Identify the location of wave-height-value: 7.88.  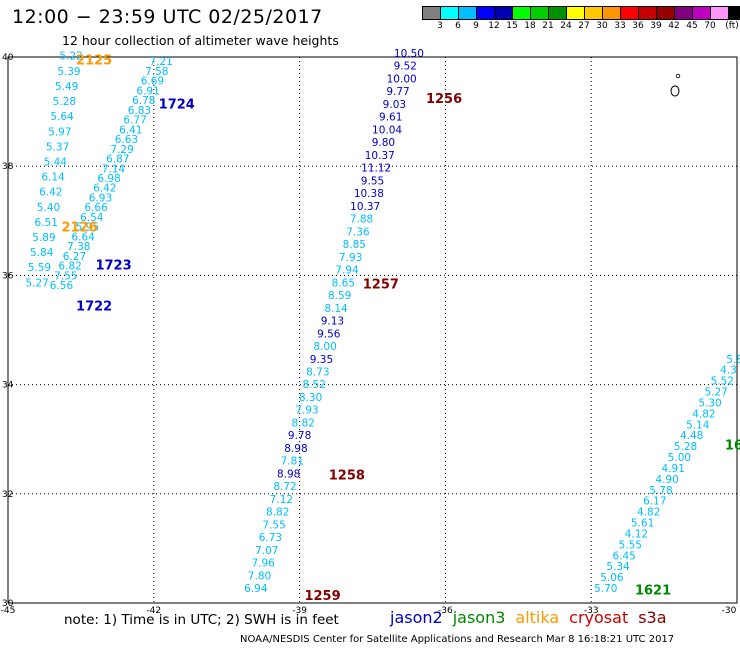
(361, 220).